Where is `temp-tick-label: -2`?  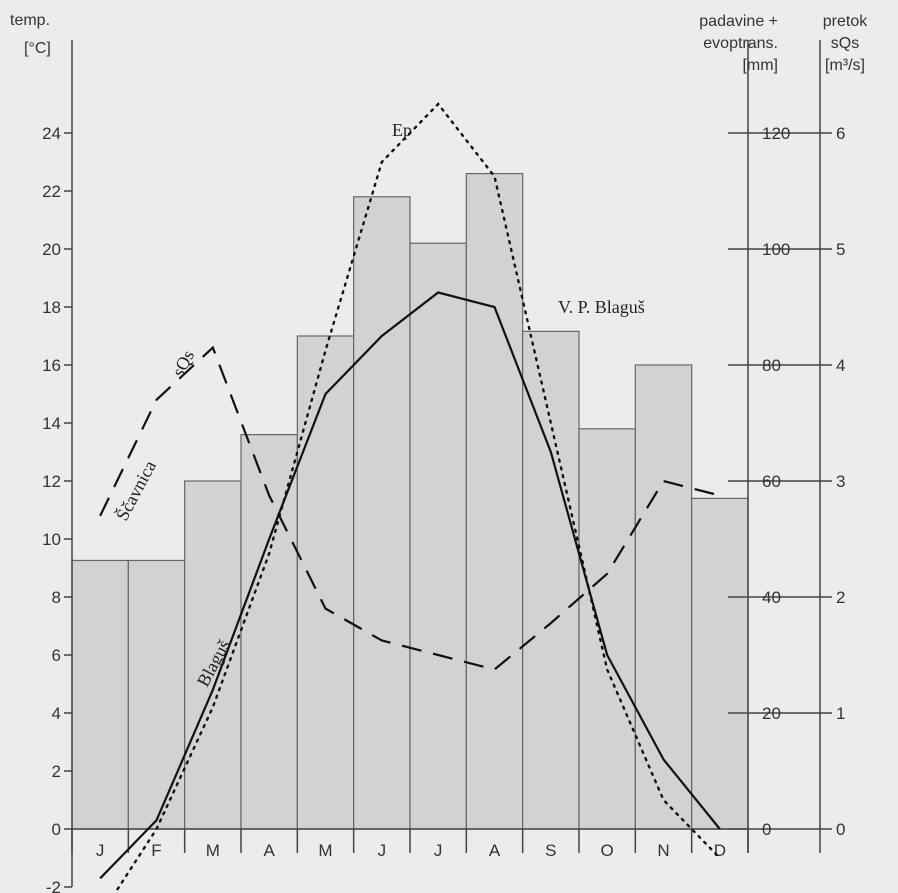 temp-tick-label: -2 is located at coordinates (53, 885).